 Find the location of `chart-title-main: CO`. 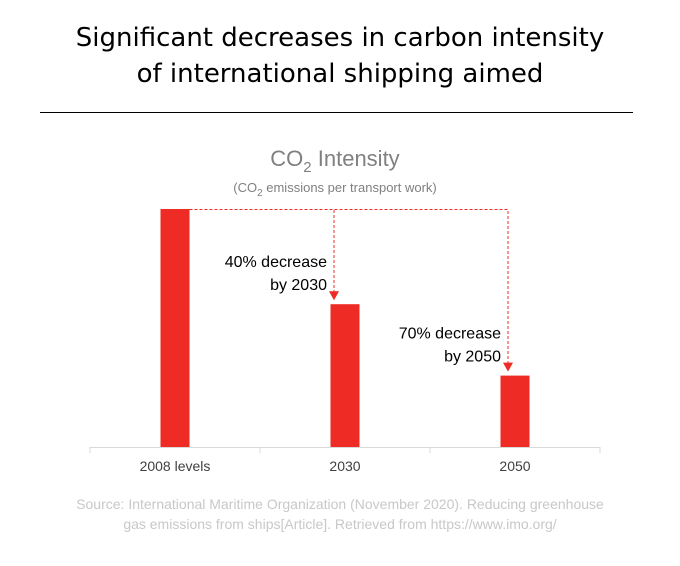

chart-title-main: CO is located at coordinates (286, 158).